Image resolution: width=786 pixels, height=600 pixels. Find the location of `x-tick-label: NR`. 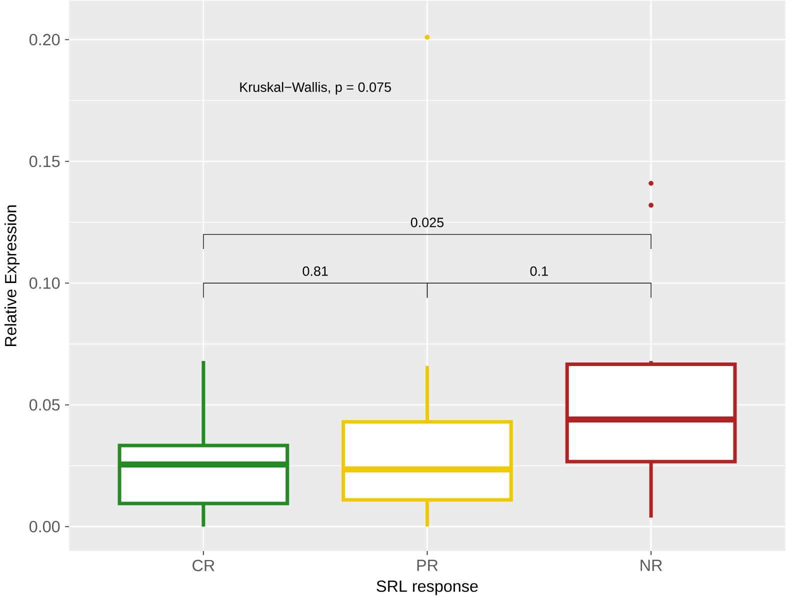

x-tick-label: NR is located at coordinates (651, 566).